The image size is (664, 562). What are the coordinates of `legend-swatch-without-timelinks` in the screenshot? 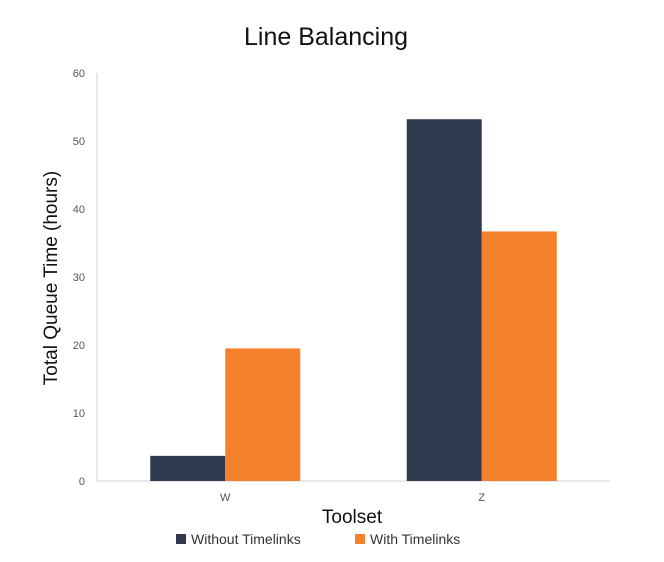 It's located at (181, 539).